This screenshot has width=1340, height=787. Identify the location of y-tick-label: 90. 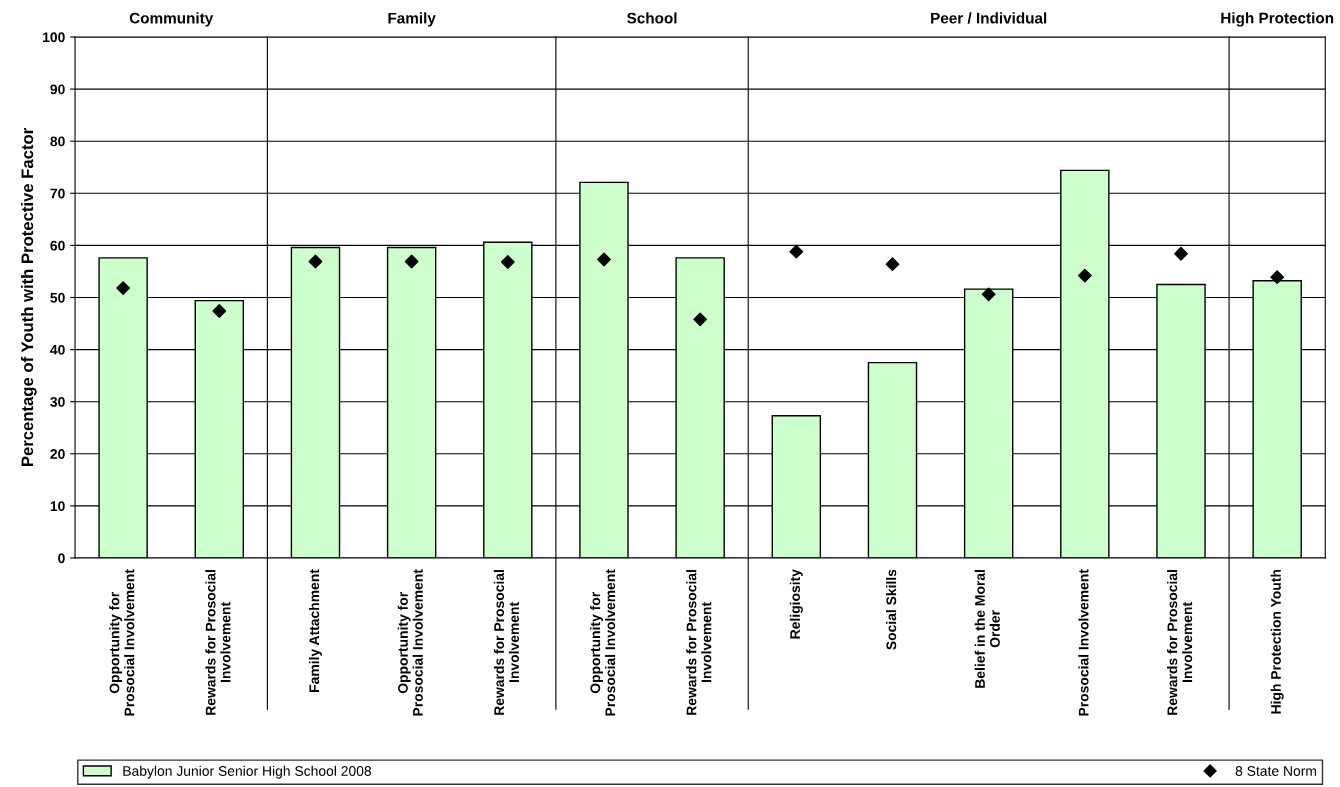
(57, 89).